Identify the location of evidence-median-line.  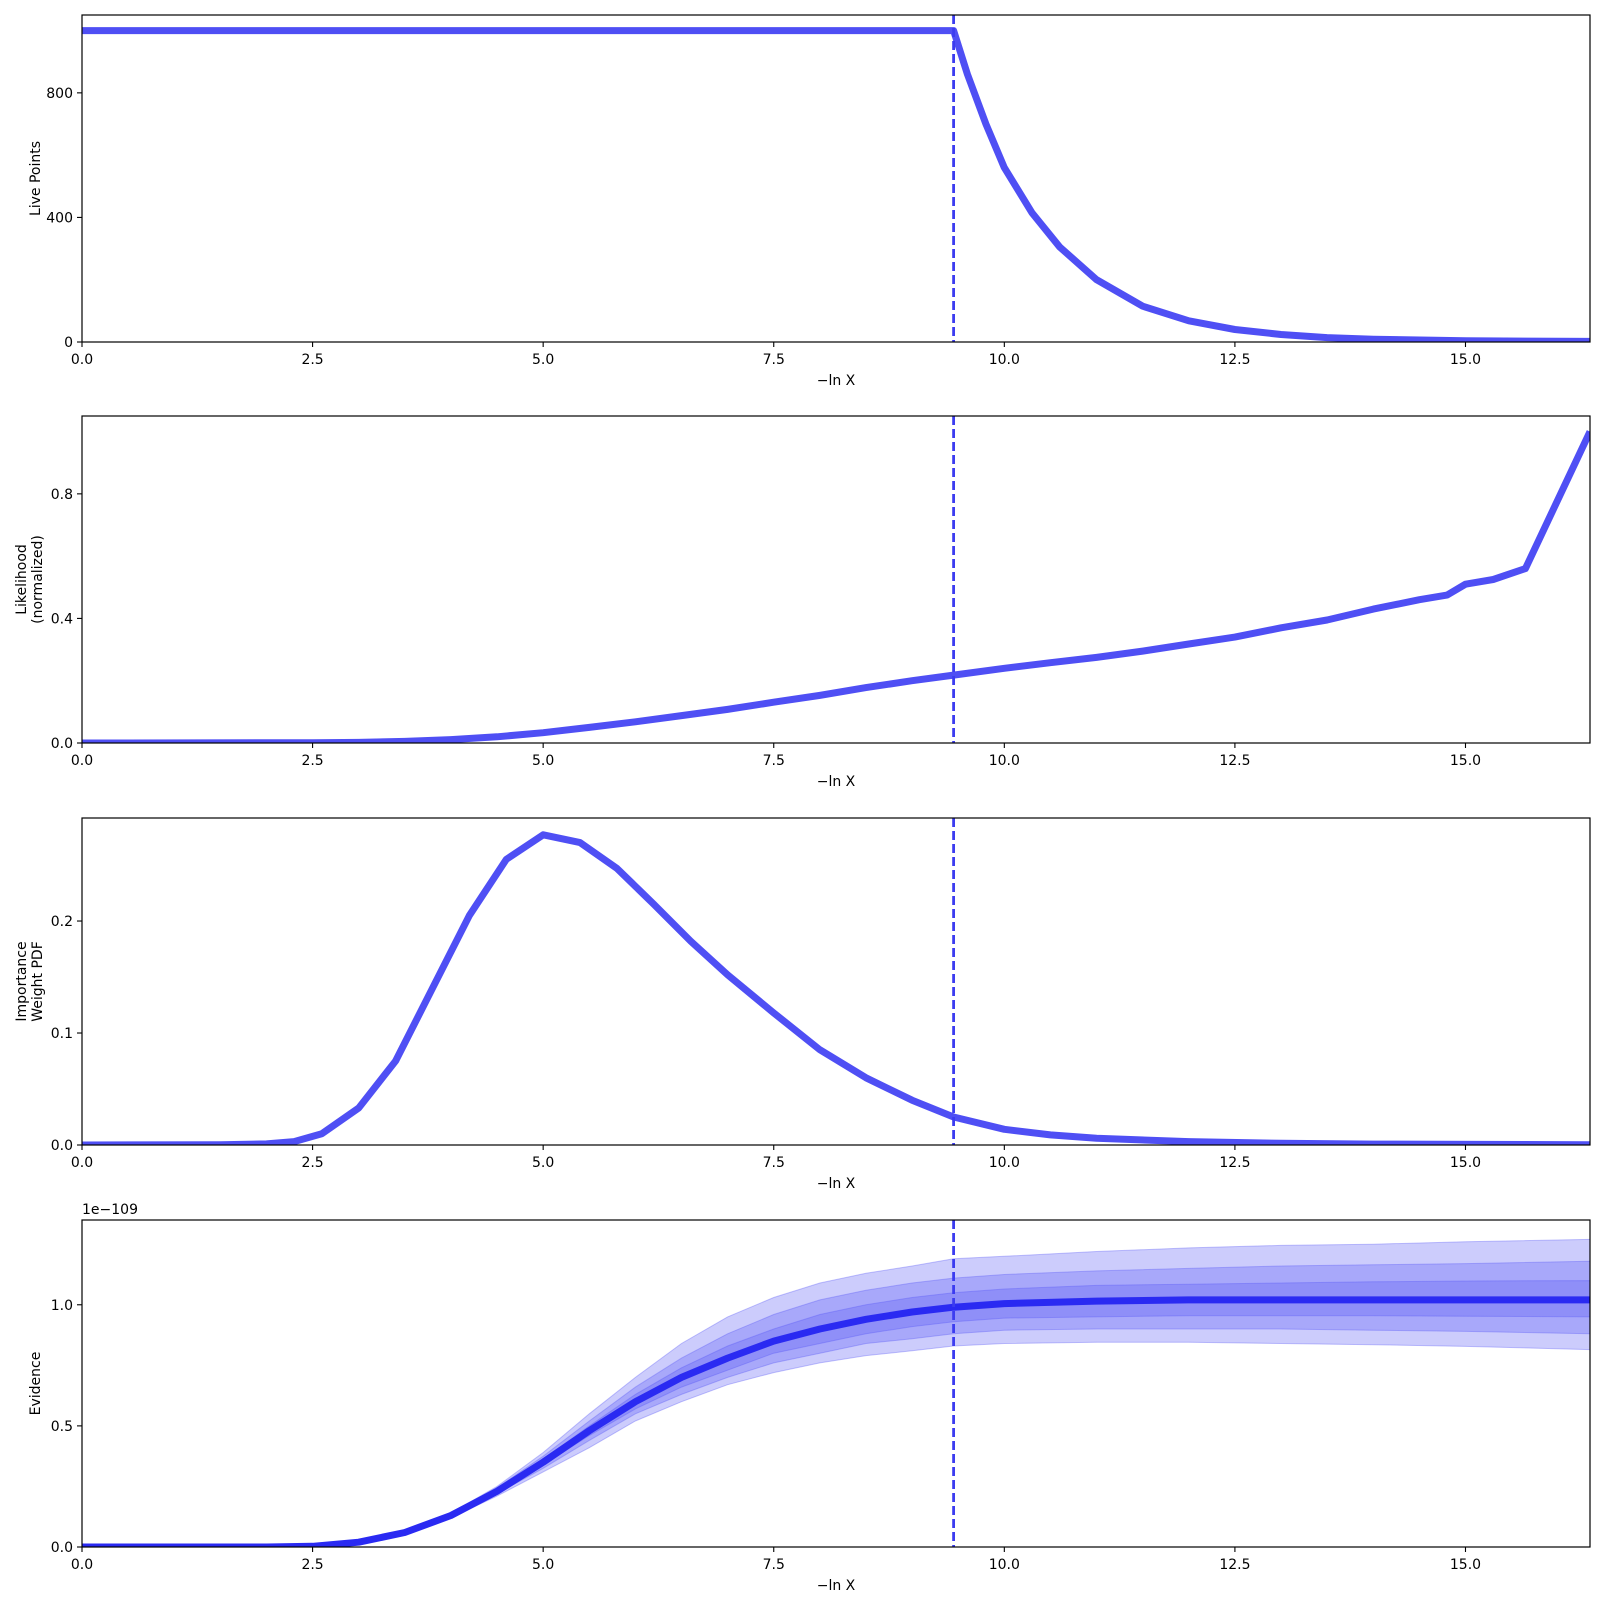
(836, 1421).